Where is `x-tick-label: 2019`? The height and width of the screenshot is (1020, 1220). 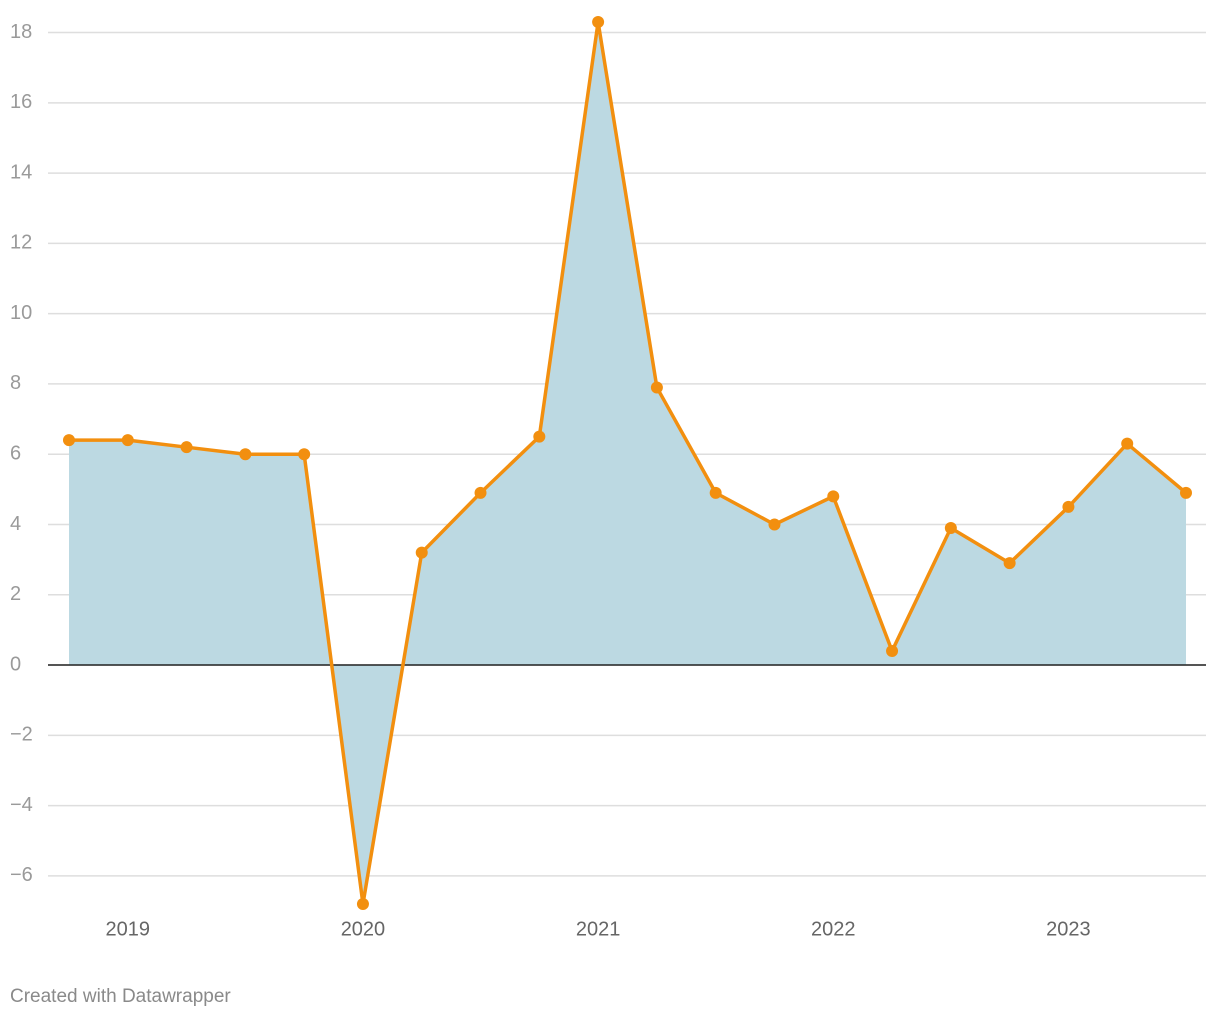
x-tick-label: 2019 is located at coordinates (128, 929).